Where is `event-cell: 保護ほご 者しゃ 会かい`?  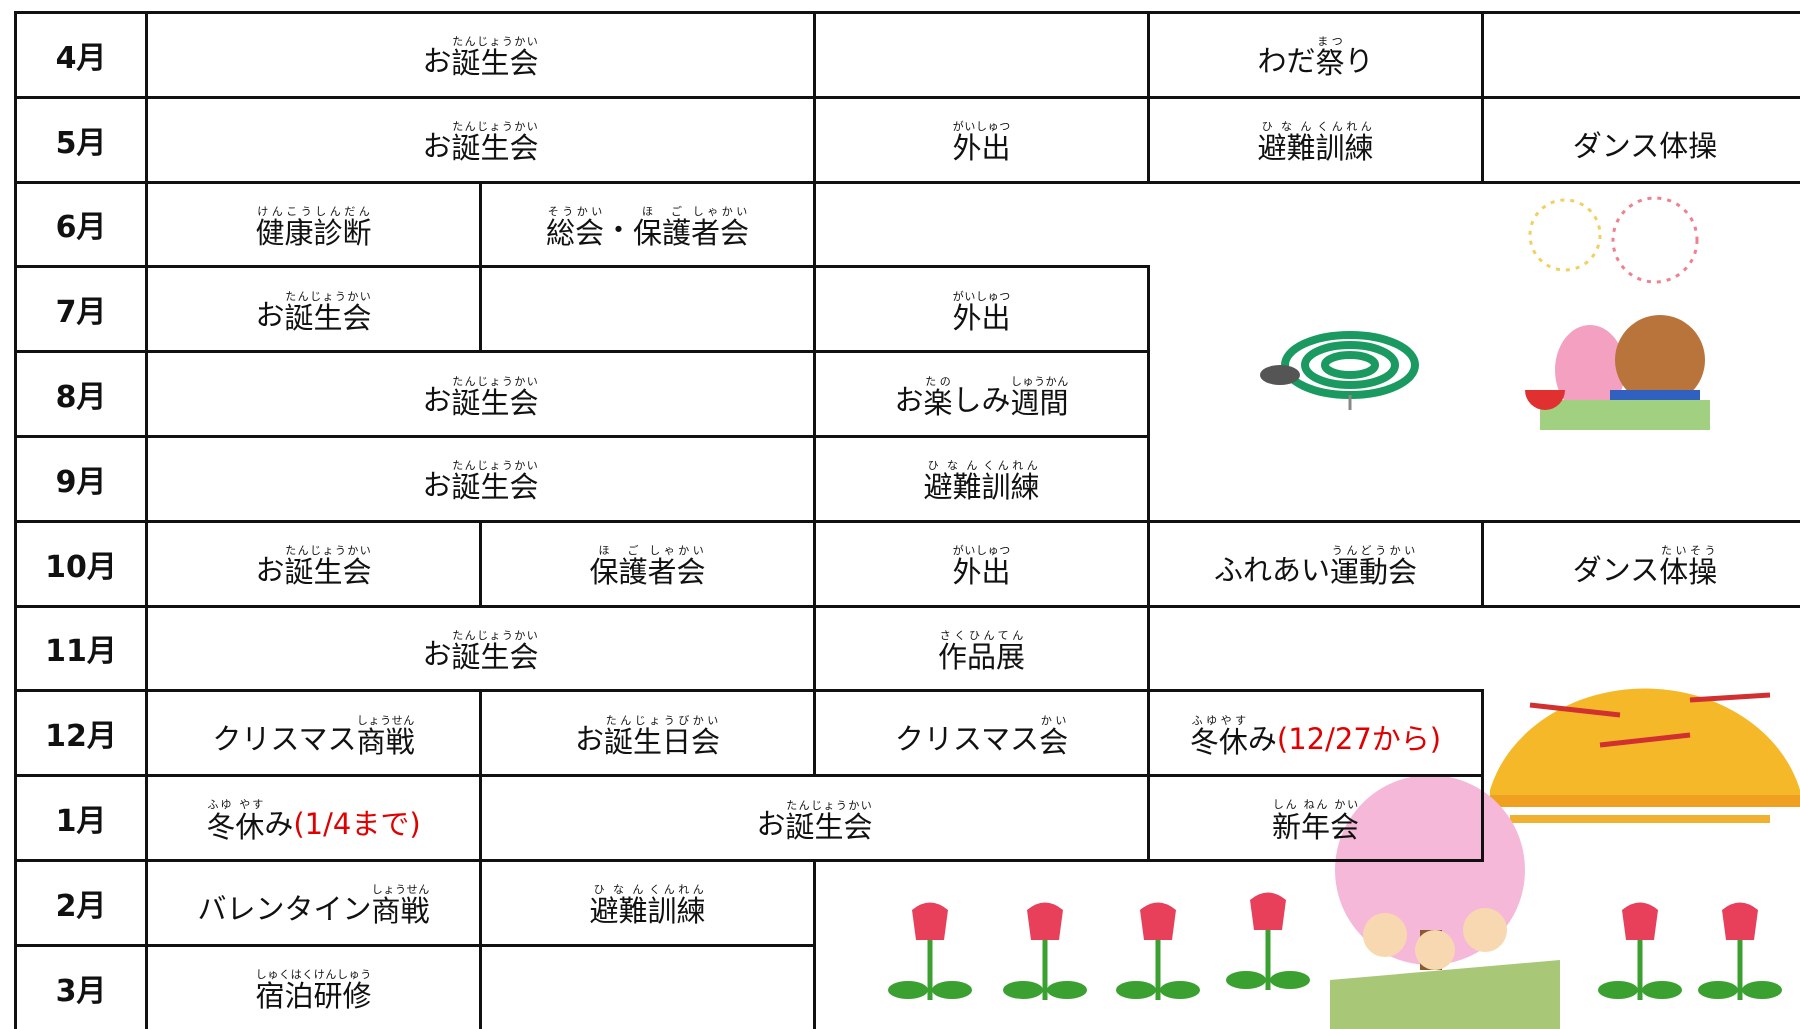 event-cell: 保護ほご 者しゃ 会かい is located at coordinates (647, 563).